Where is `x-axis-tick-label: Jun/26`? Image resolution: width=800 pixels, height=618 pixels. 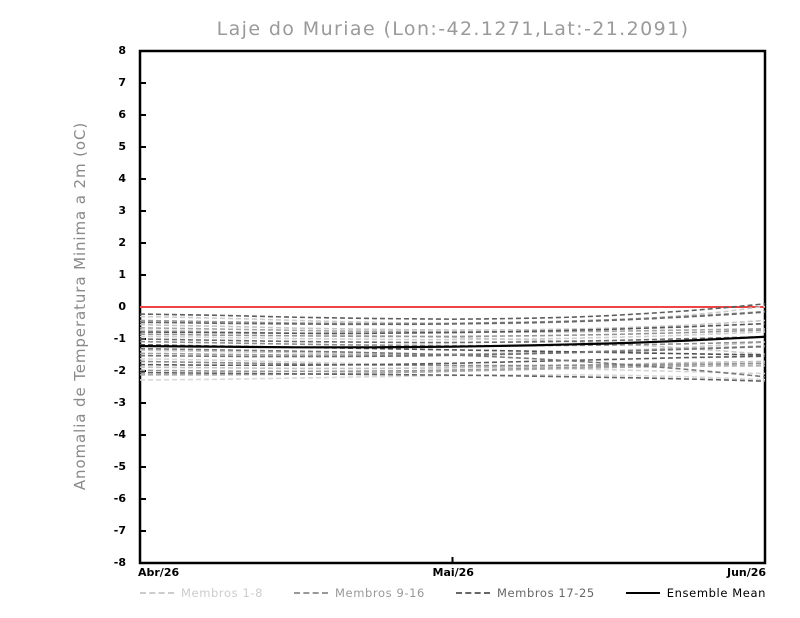
x-axis-tick-label: Jun/26 is located at coordinates (747, 572).